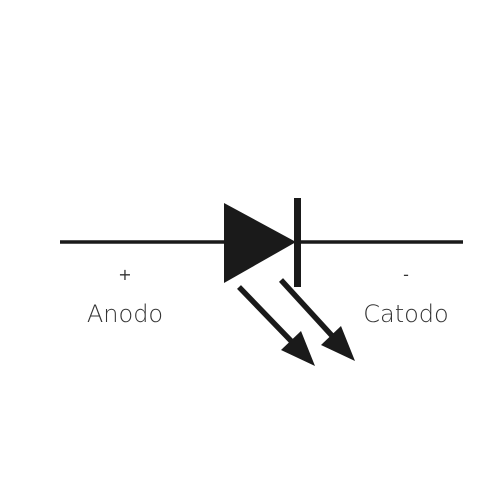 This screenshot has height=500, width=500. What do you see at coordinates (125, 314) in the screenshot?
I see `anode-label: Anodo` at bounding box center [125, 314].